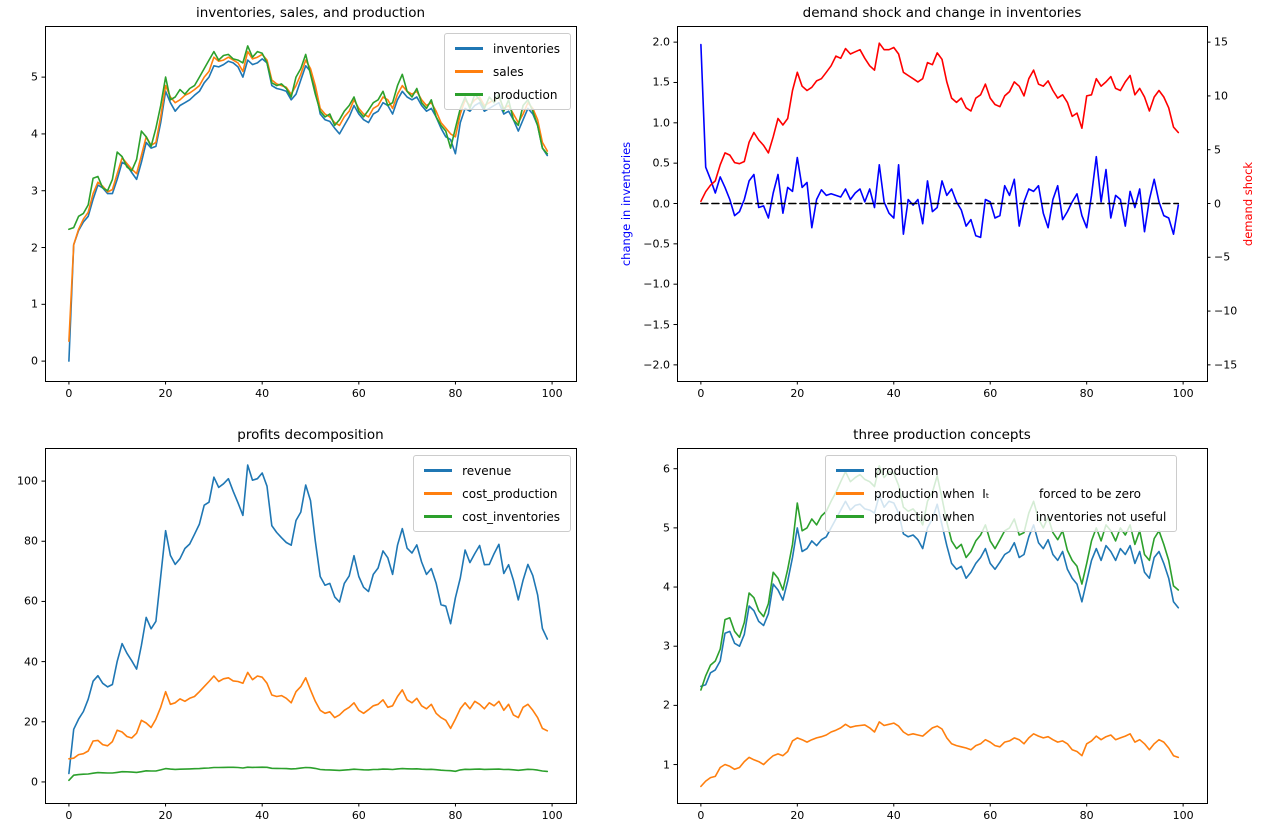  Describe the element at coordinates (1248, 203) in the screenshot. I see `y-axis-label-demand-shock: demand shock` at that location.